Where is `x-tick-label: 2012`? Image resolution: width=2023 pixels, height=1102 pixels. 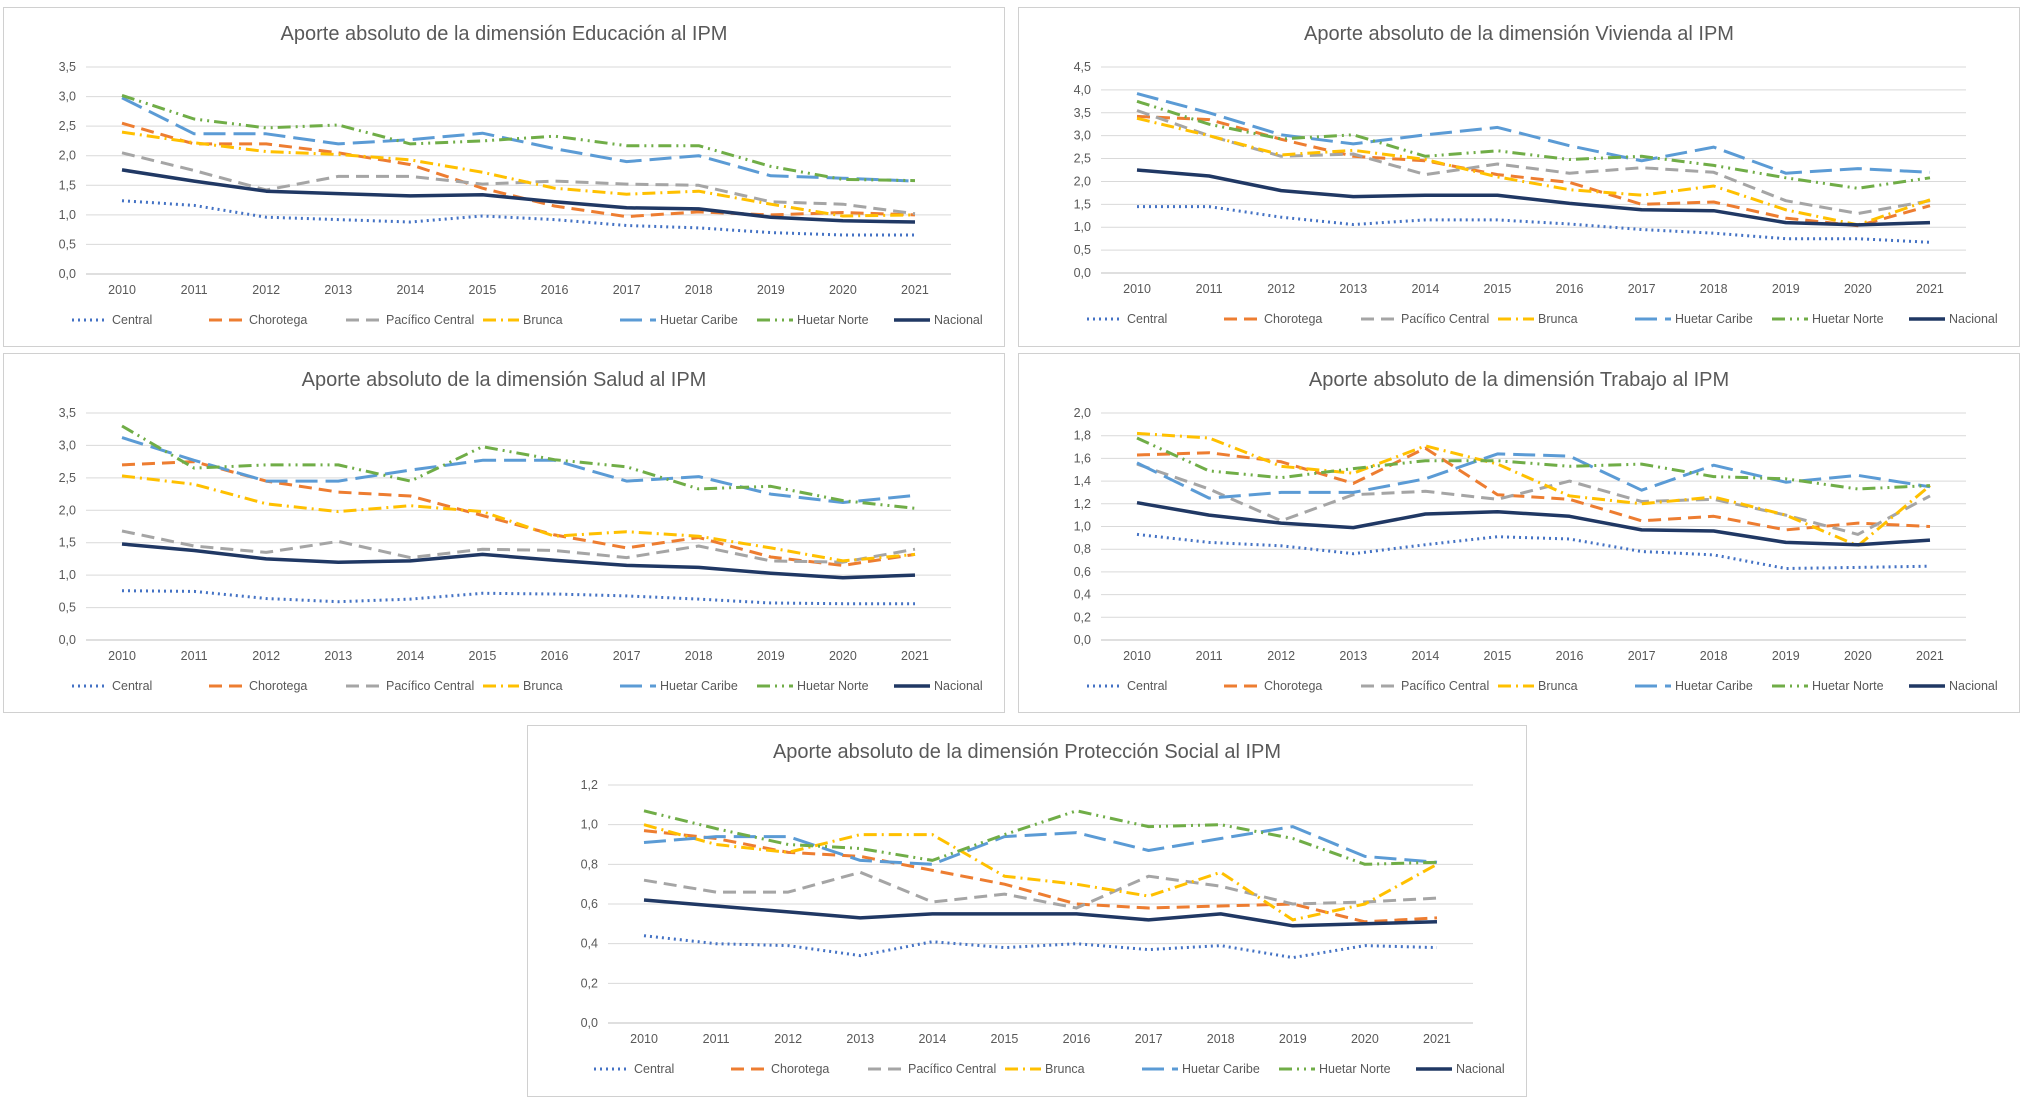
x-tick-label: 2012 is located at coordinates (788, 1039).